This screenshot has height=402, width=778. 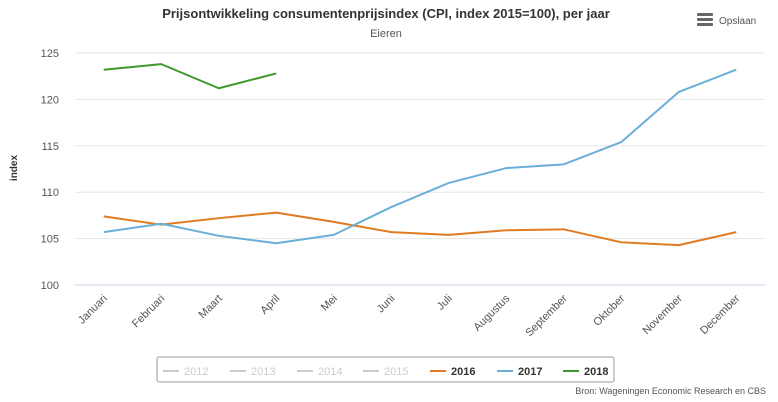 I want to click on x-tick-label: Juni, so click(x=386, y=304).